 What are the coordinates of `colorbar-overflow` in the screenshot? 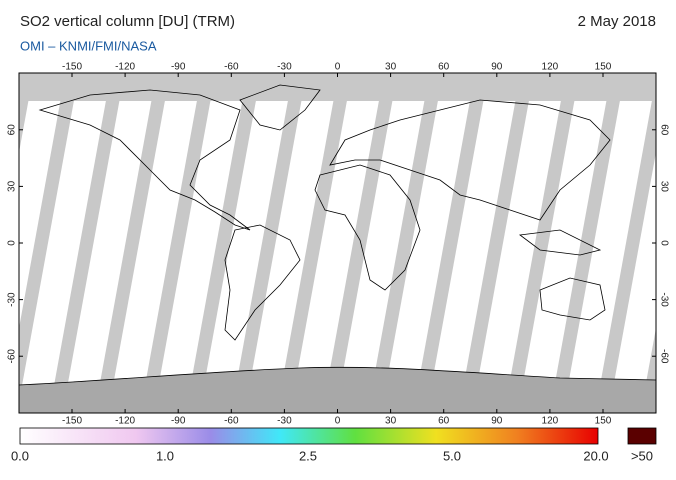 It's located at (642, 436).